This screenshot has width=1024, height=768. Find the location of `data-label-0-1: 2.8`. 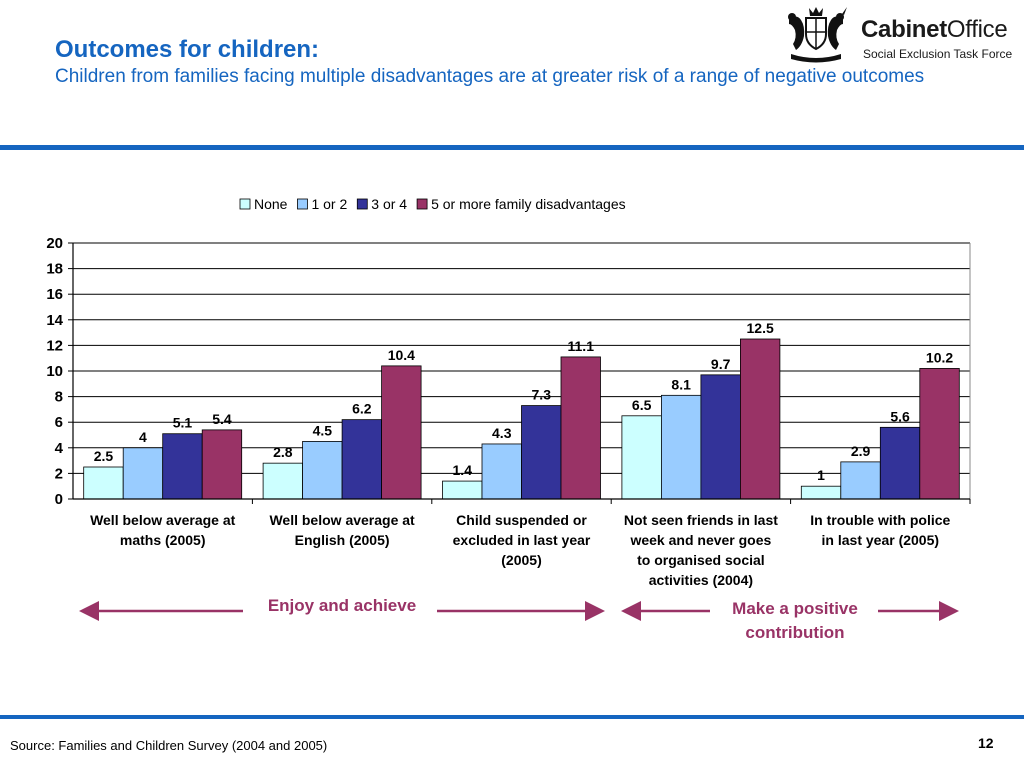

data-label-0-1: 2.8 is located at coordinates (283, 452).